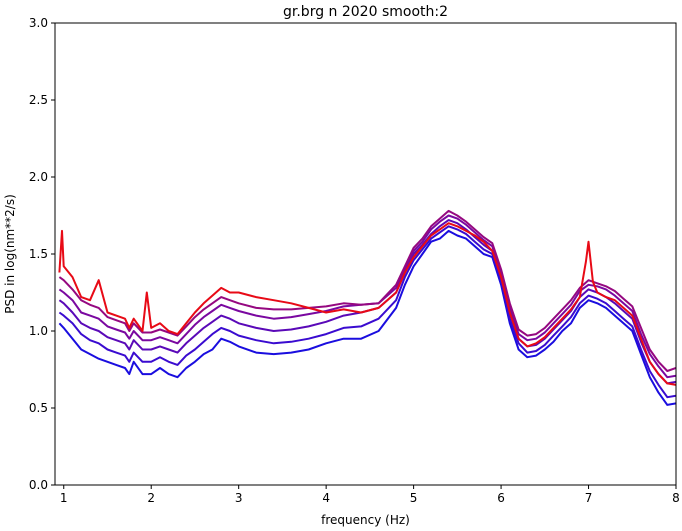 The height and width of the screenshot is (531, 682). I want to click on y-axis: 0.0 0.5 1.0 1.5 2.0 2.5 3.0, so click(42, 254).